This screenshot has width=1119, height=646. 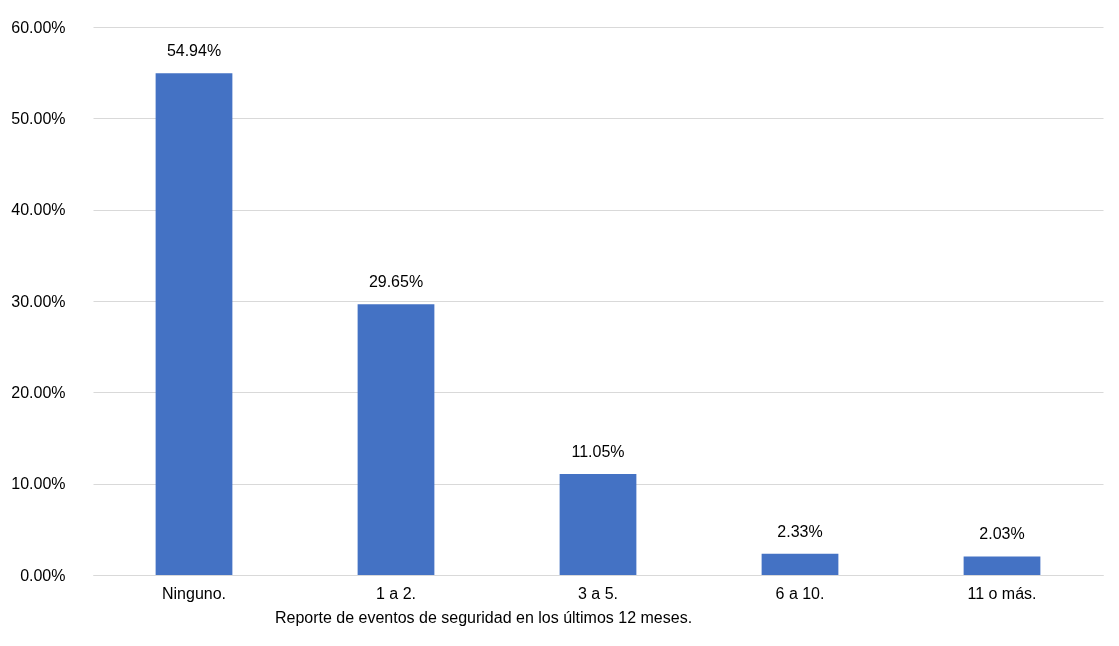 I want to click on y-tick-label: 40.00%, so click(x=38, y=210).